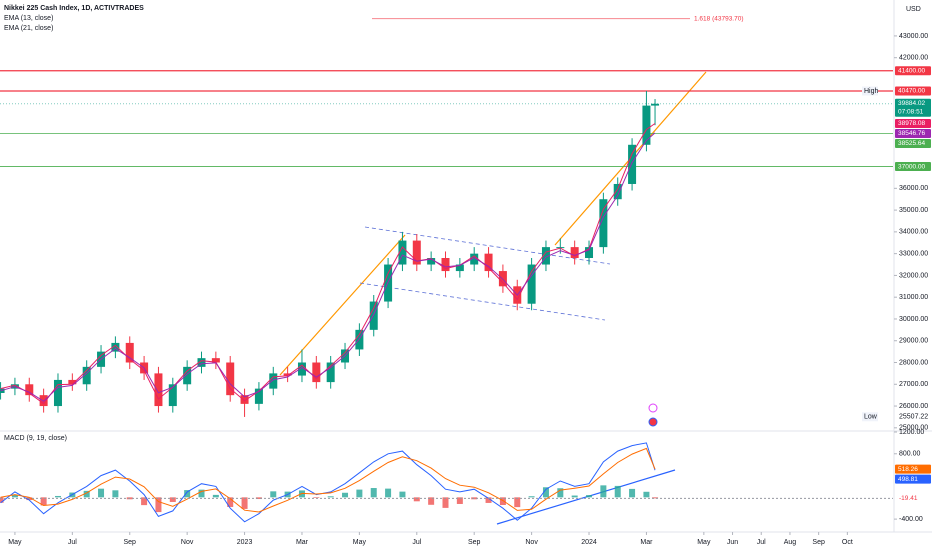  I want to click on currency-label: USD, so click(913, 9).